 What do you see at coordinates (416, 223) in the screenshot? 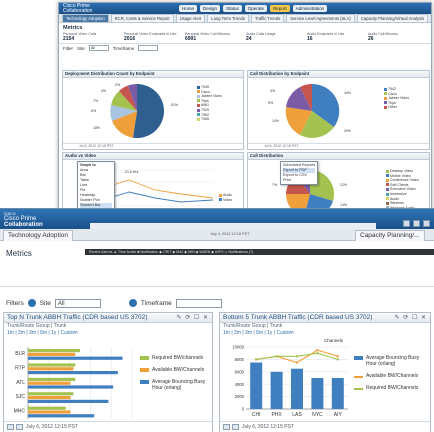
I see `settings-icon` at bounding box center [416, 223].